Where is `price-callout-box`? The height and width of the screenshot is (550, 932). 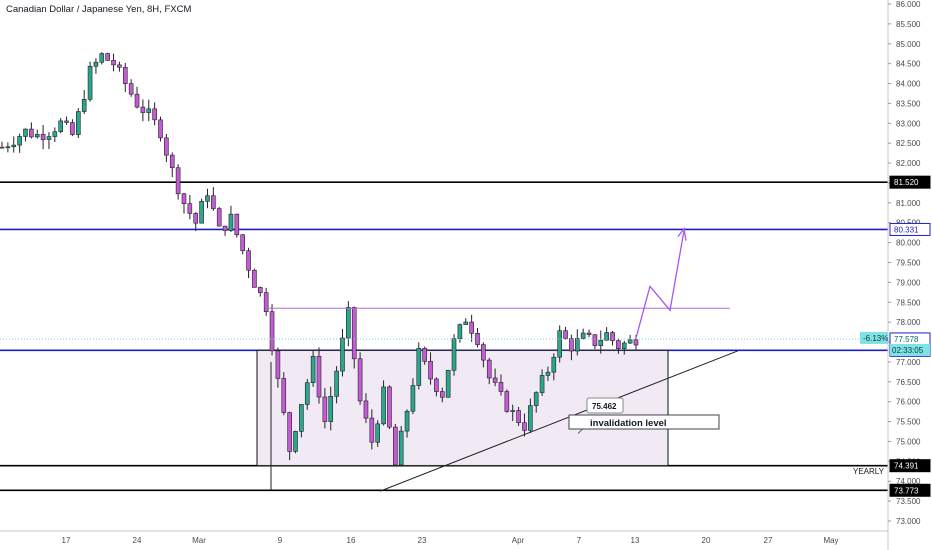 price-callout-box is located at coordinates (605, 405).